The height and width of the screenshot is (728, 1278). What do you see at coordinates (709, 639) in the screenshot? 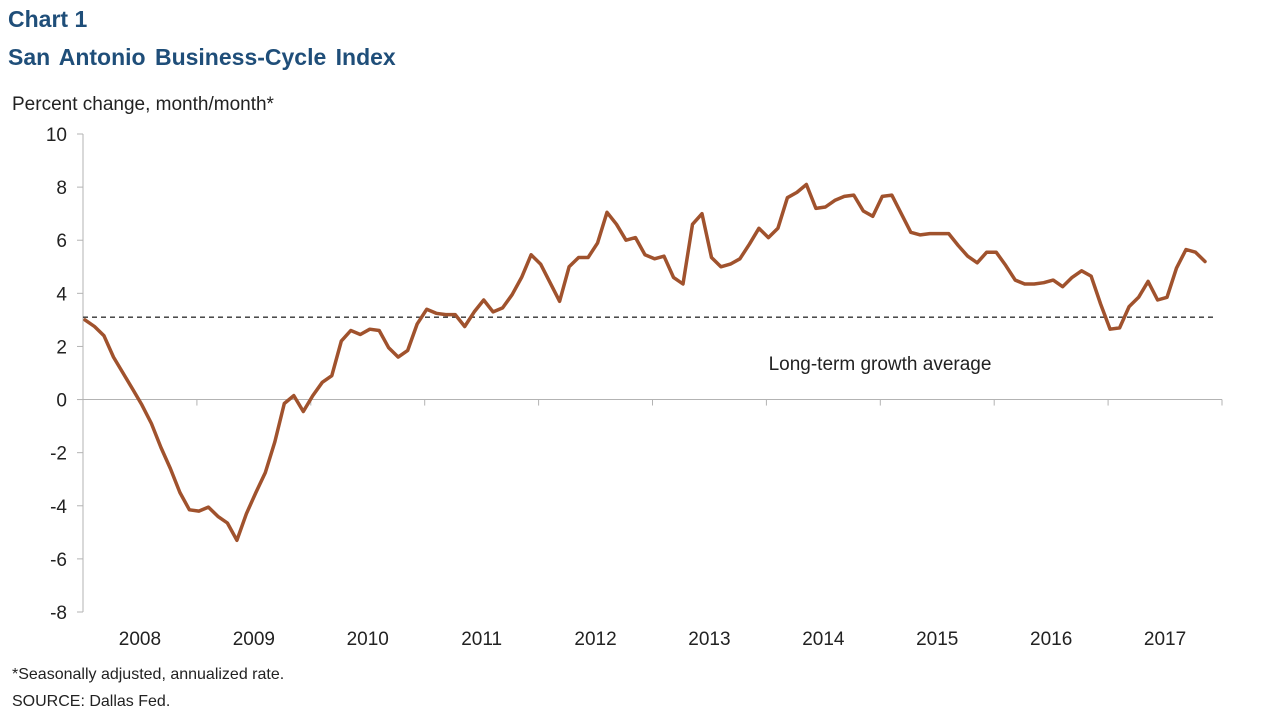
I see `x-tick-label: 2013` at bounding box center [709, 639].